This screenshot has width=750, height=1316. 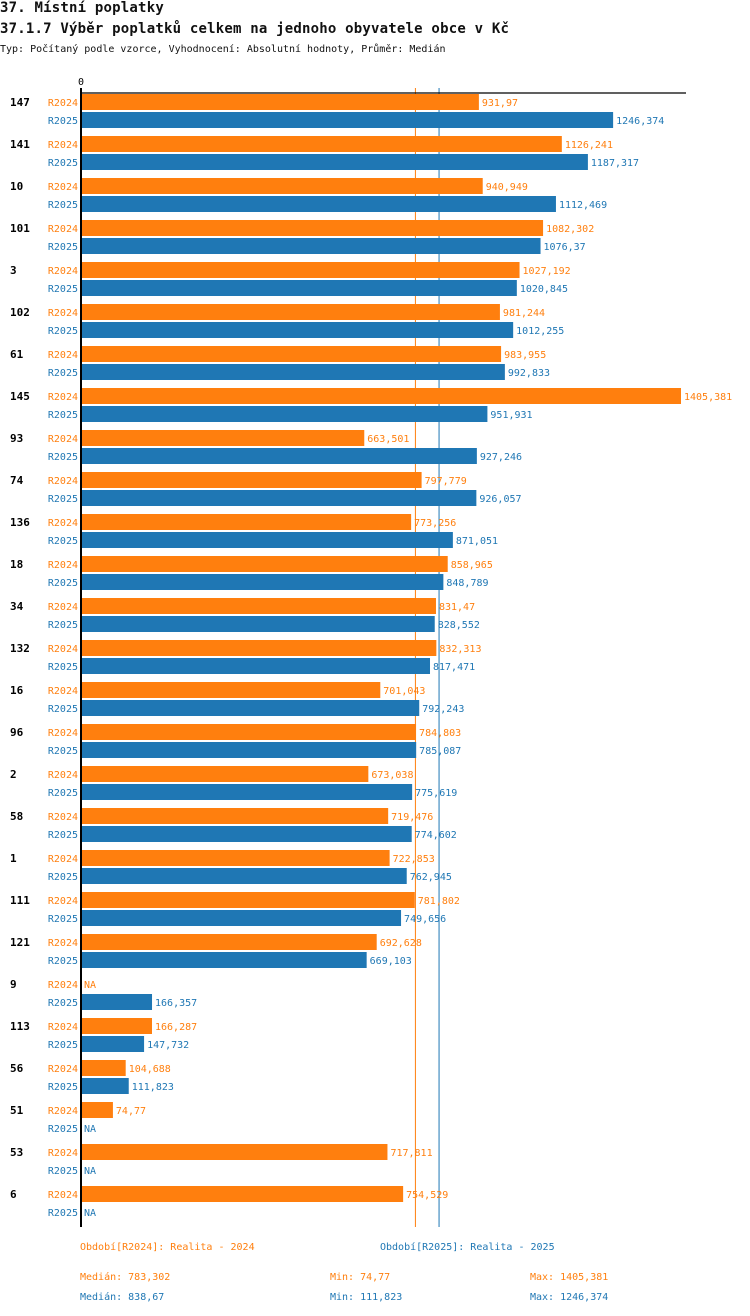 What do you see at coordinates (708, 397) in the screenshot?
I see `data-label: 1405,381` at bounding box center [708, 397].